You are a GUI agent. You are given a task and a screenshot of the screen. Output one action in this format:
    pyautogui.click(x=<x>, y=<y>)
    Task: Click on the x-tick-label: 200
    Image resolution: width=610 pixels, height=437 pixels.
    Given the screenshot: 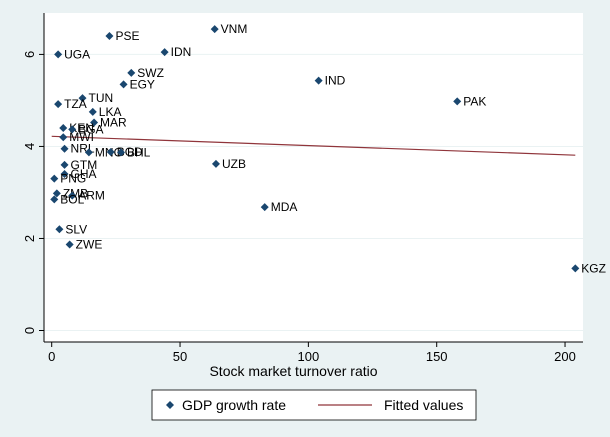 What is the action you would take?
    pyautogui.click(x=565, y=356)
    